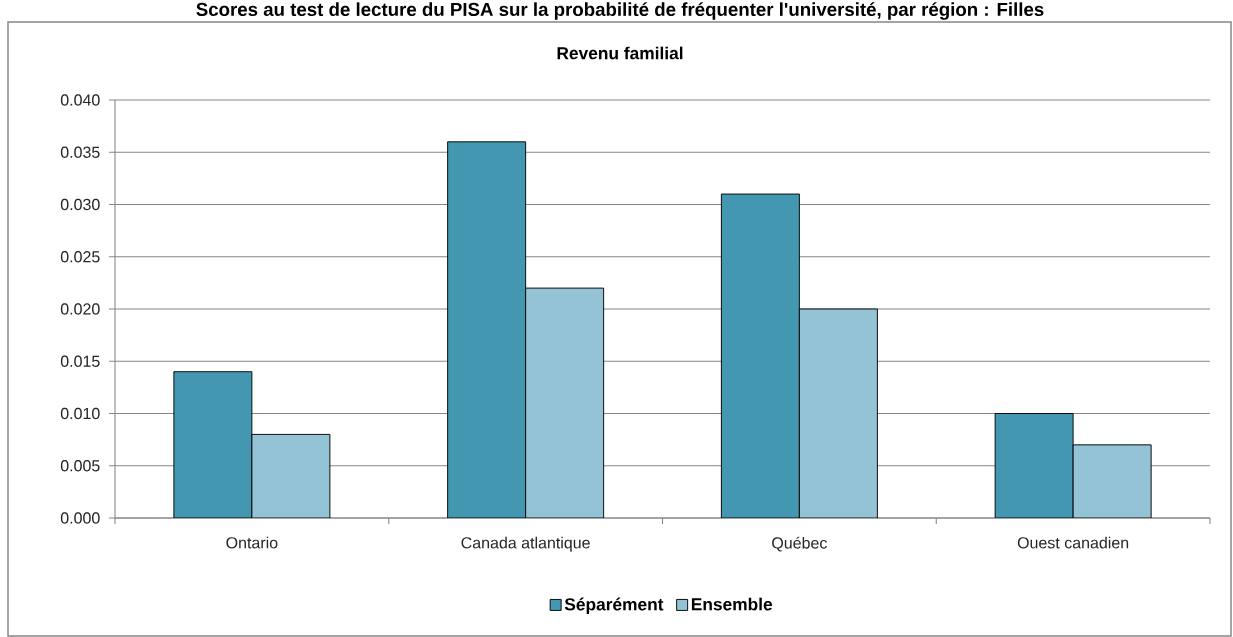 Image resolution: width=1233 pixels, height=637 pixels. What do you see at coordinates (80, 257) in the screenshot?
I see `y-tick-label: 0.025` at bounding box center [80, 257].